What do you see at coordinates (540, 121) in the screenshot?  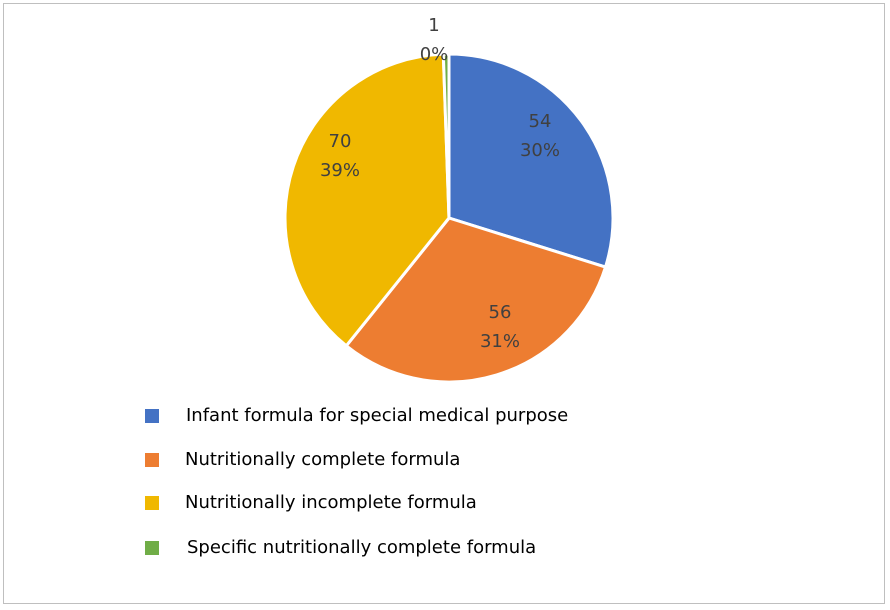 I see `data-label-value-infant-formula: 54` at bounding box center [540, 121].